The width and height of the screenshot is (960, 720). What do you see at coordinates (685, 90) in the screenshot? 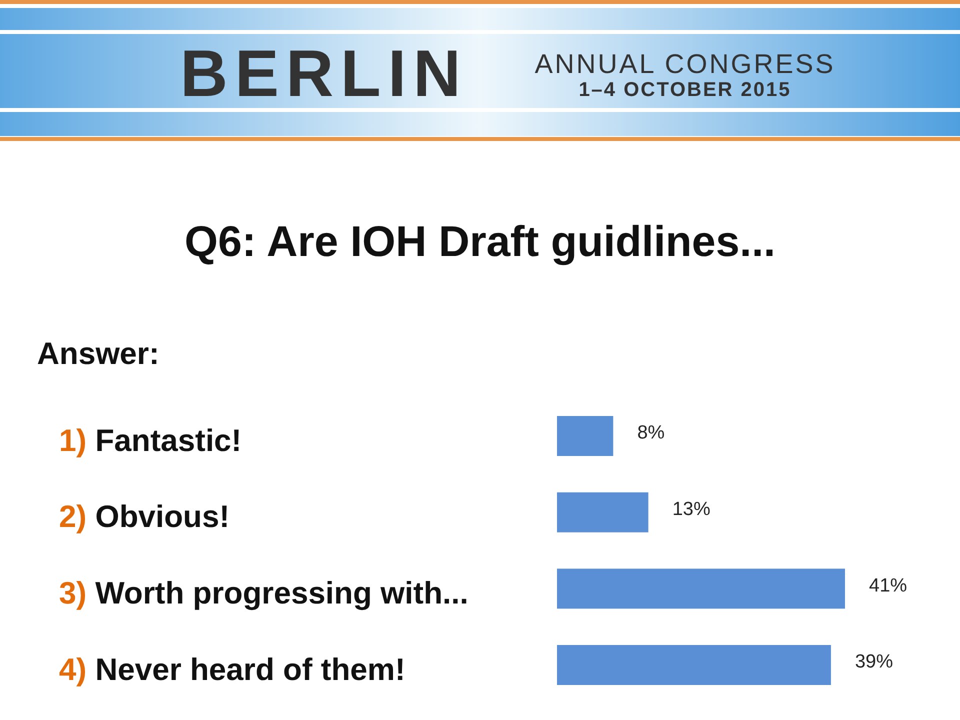
I see `text: 1–4 OCTOBER 2015` at bounding box center [685, 90].